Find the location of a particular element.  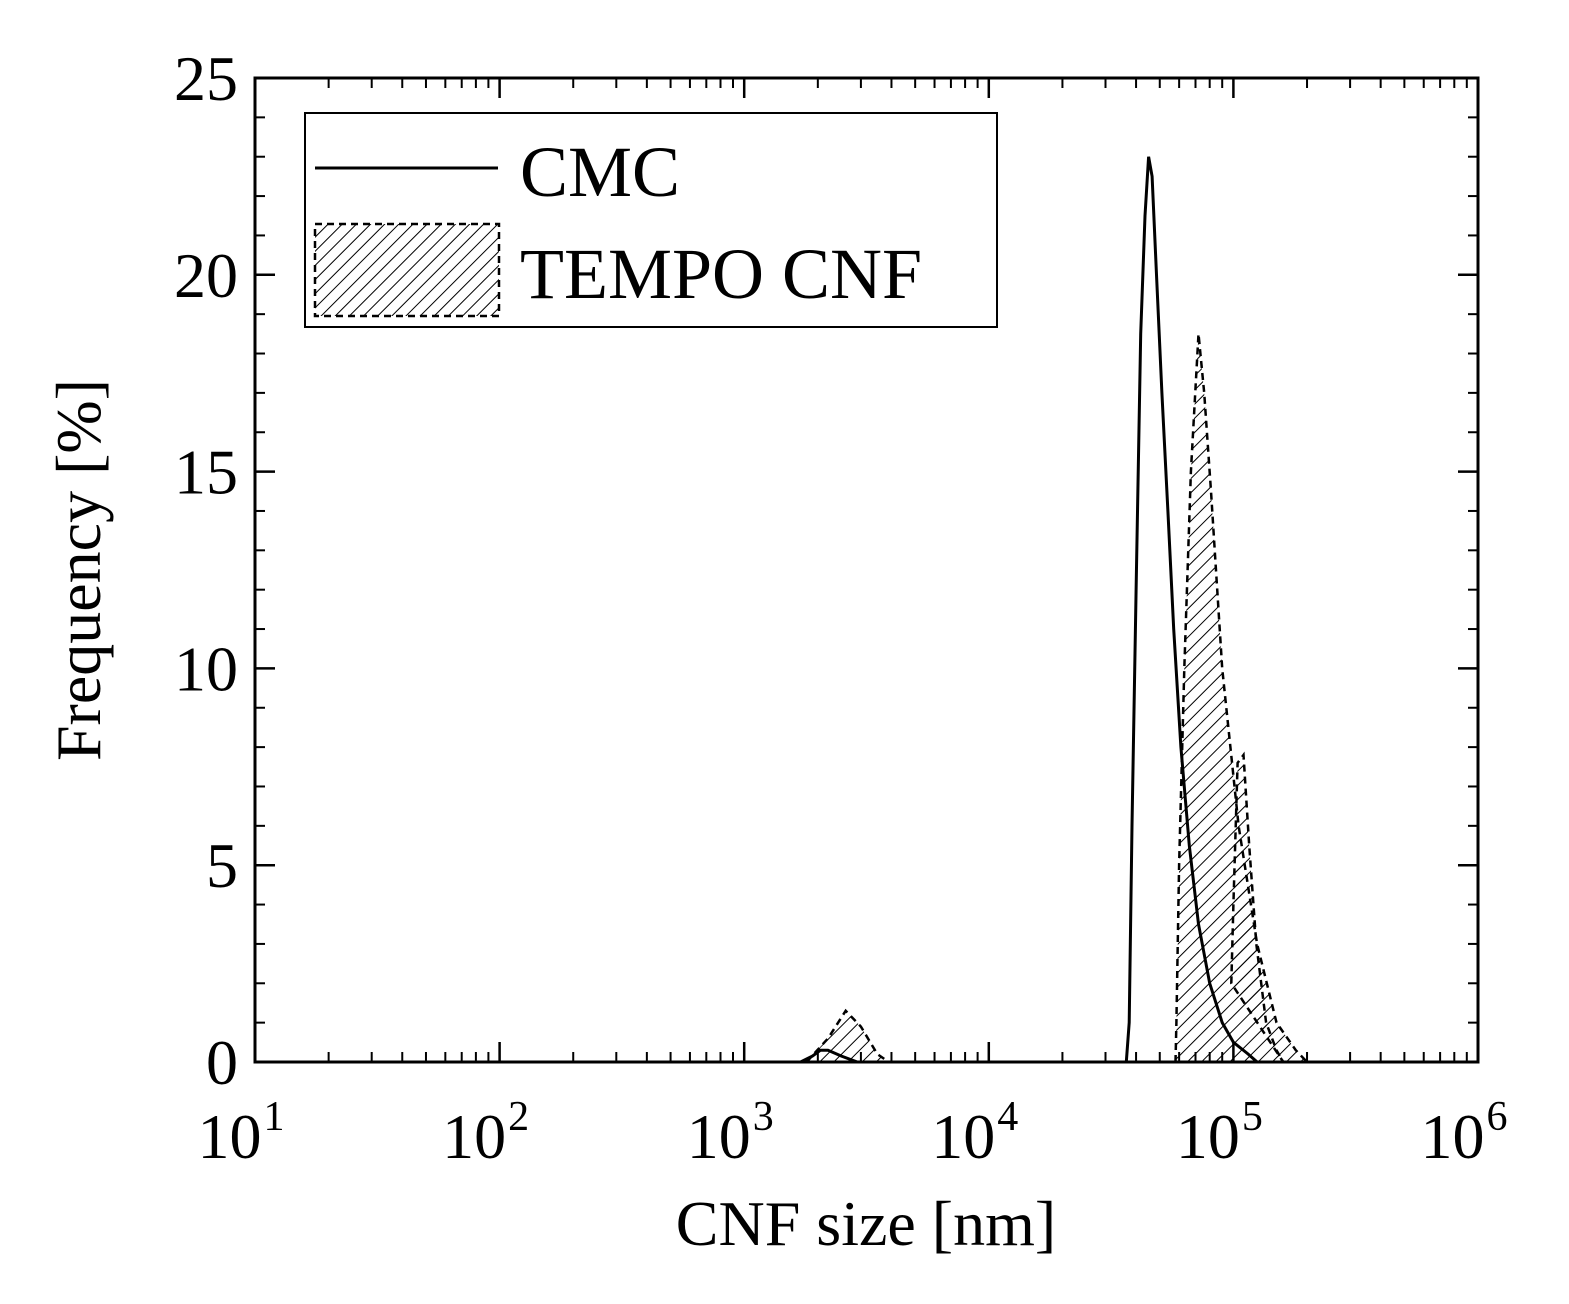

y-axis-label: Frequency [%] is located at coordinates (78, 570).